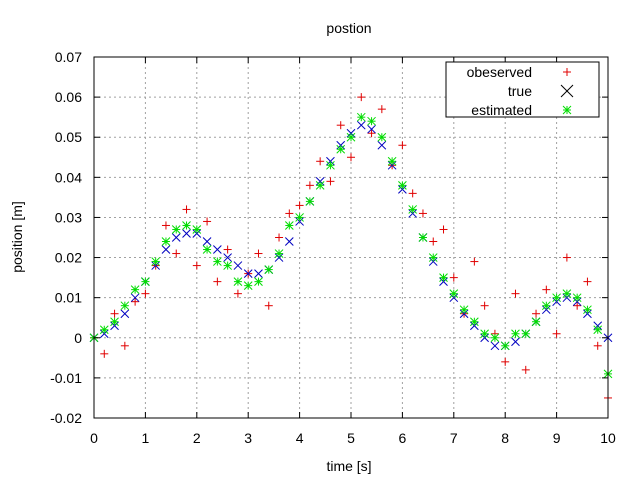 This screenshot has width=640, height=480. What do you see at coordinates (68, 177) in the screenshot?
I see `y-tick-label: 0.04` at bounding box center [68, 177].